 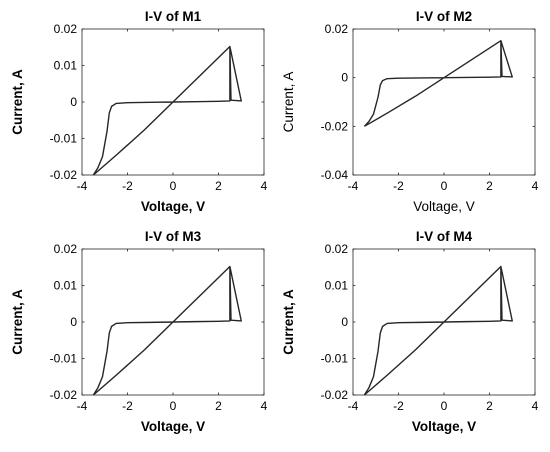 What do you see at coordinates (173, 16) in the screenshot?
I see `chart-title: I-V of M1` at bounding box center [173, 16].